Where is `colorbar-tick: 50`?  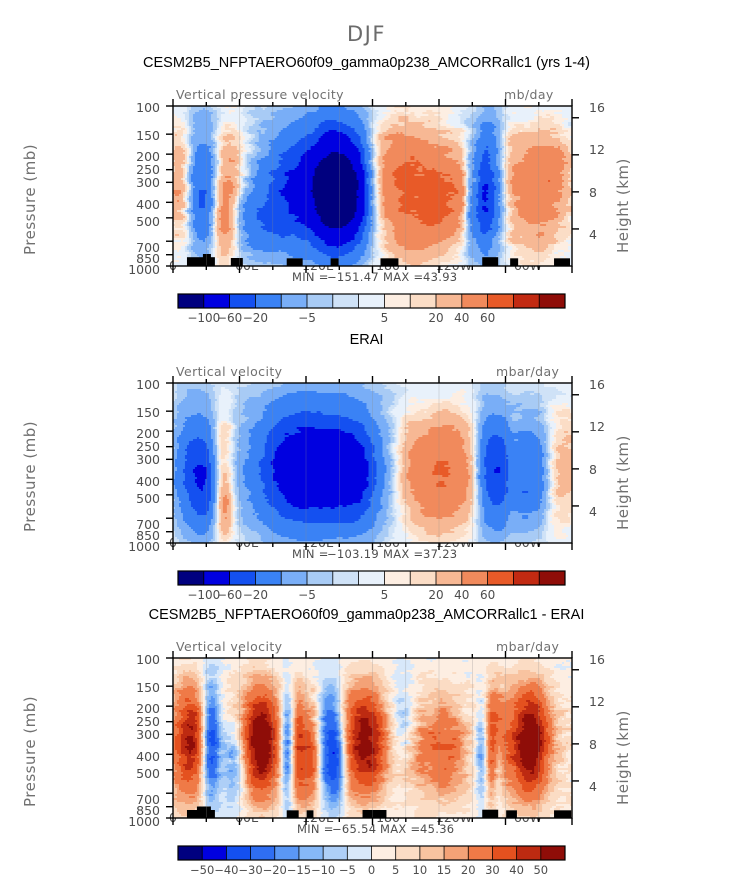
colorbar-tick: 50 is located at coordinates (541, 870).